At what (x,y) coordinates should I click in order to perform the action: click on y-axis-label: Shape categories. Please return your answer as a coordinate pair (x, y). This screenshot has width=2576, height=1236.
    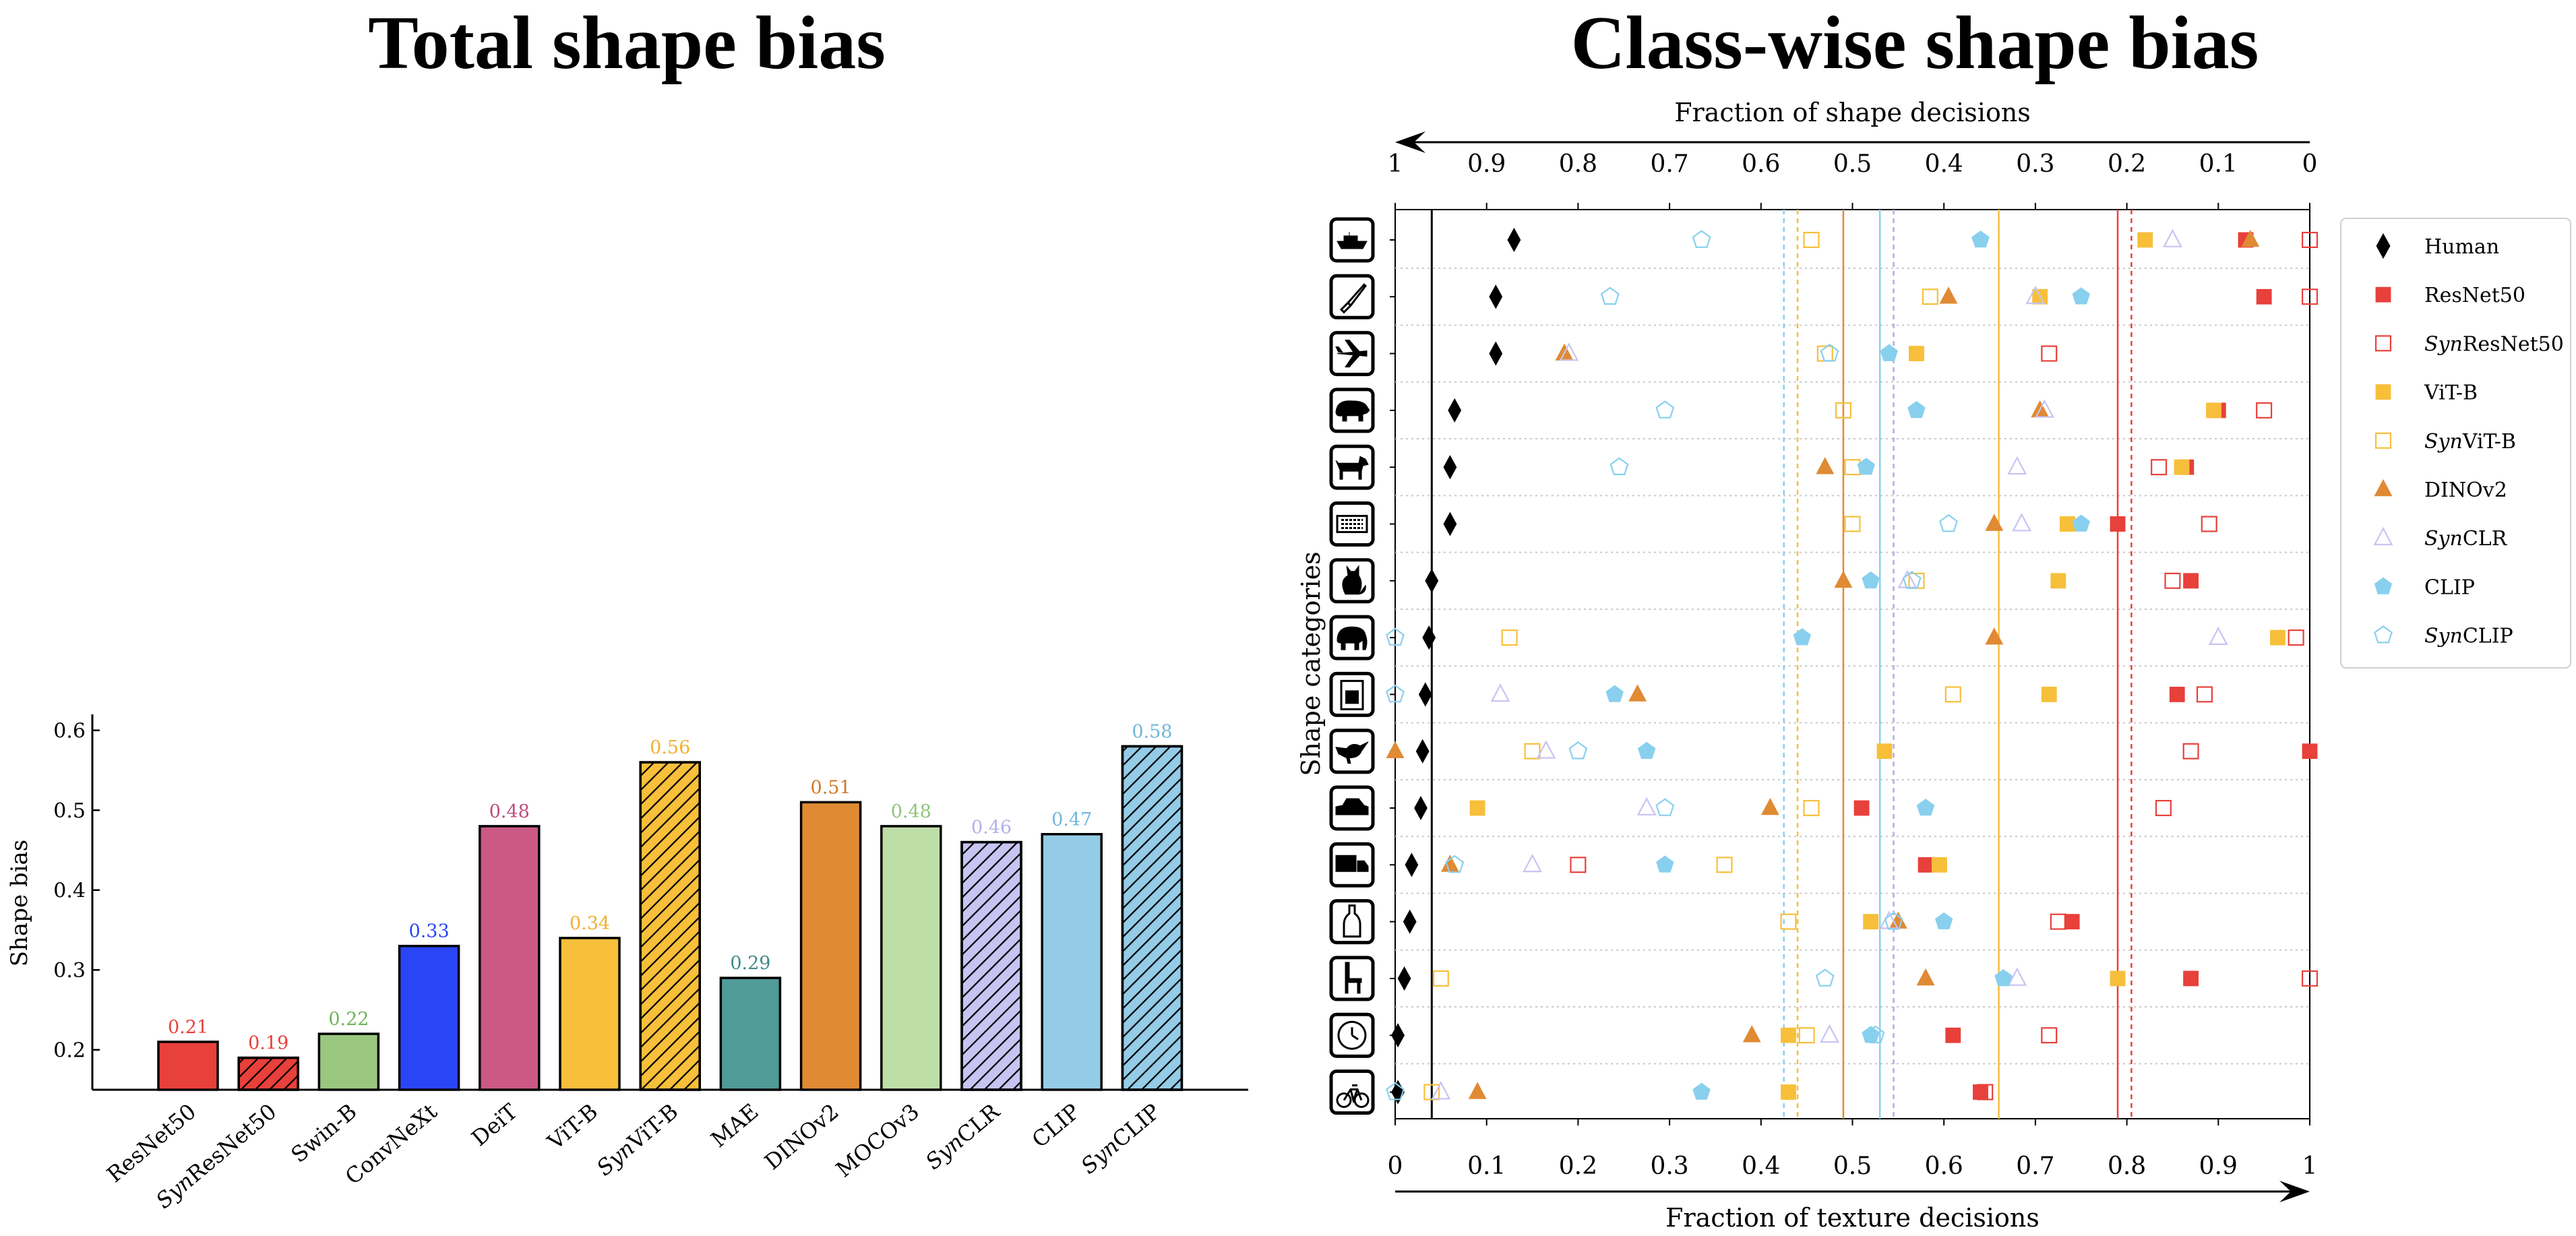
    Looking at the image, I should click on (1311, 663).